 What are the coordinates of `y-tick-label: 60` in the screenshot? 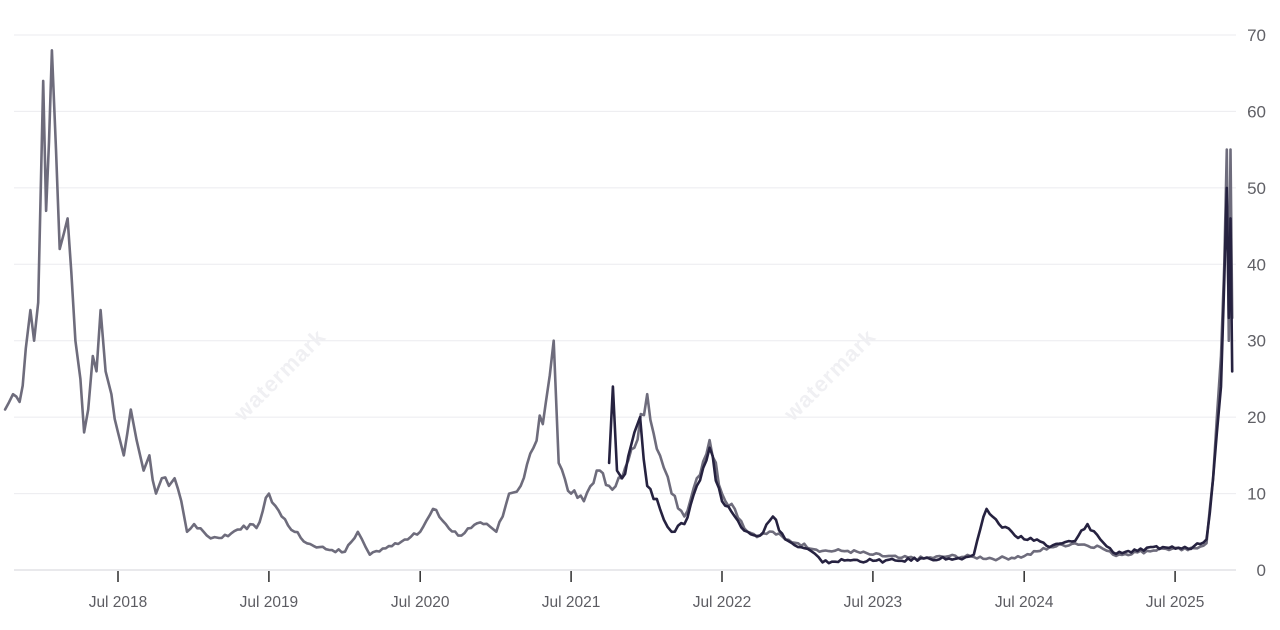 It's located at (1256, 111).